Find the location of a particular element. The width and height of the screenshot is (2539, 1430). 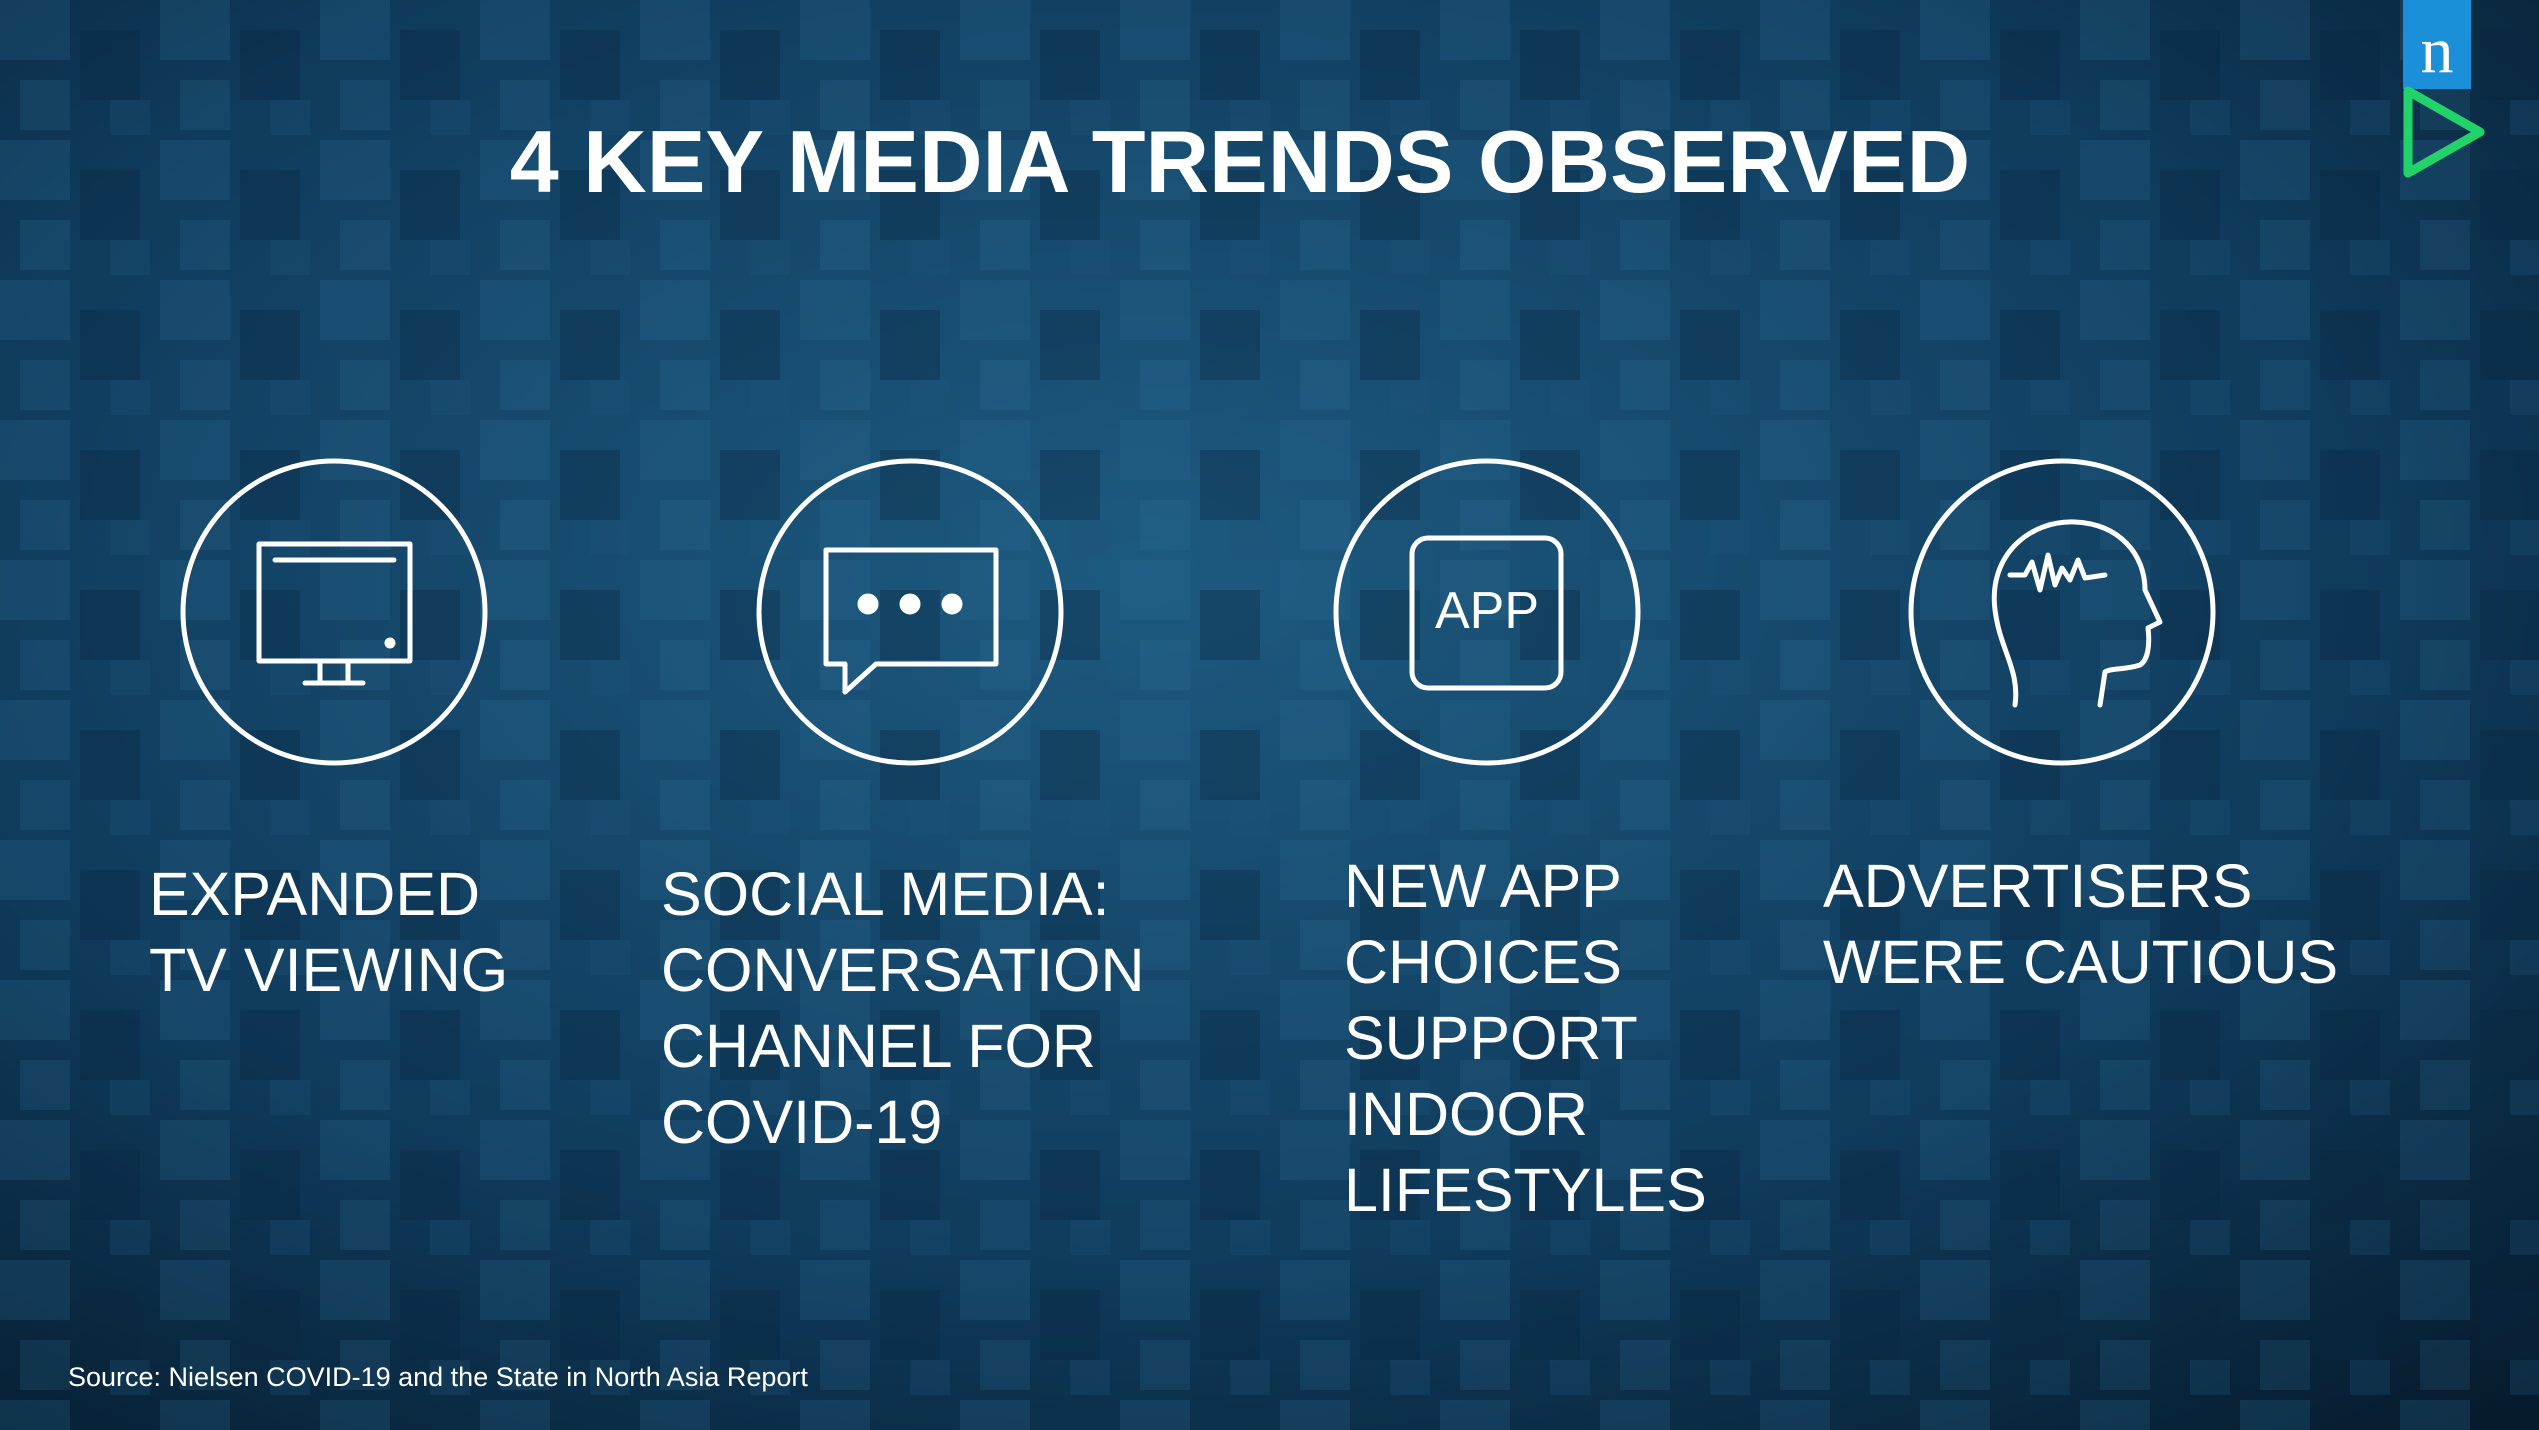

logo-play is located at coordinates (2444, 132).